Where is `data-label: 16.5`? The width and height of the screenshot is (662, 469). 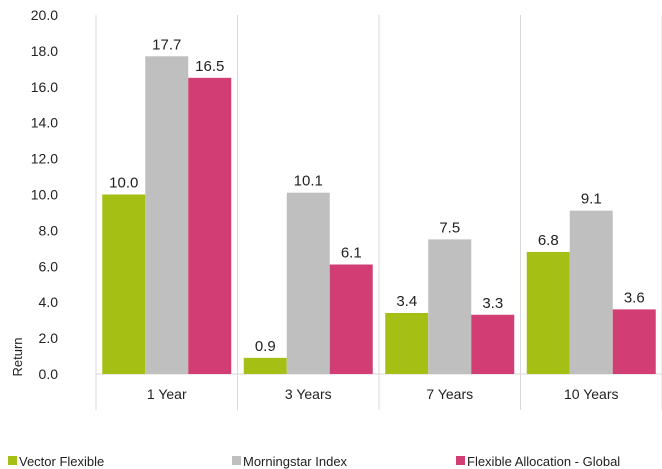
data-label: 16.5 is located at coordinates (209, 66).